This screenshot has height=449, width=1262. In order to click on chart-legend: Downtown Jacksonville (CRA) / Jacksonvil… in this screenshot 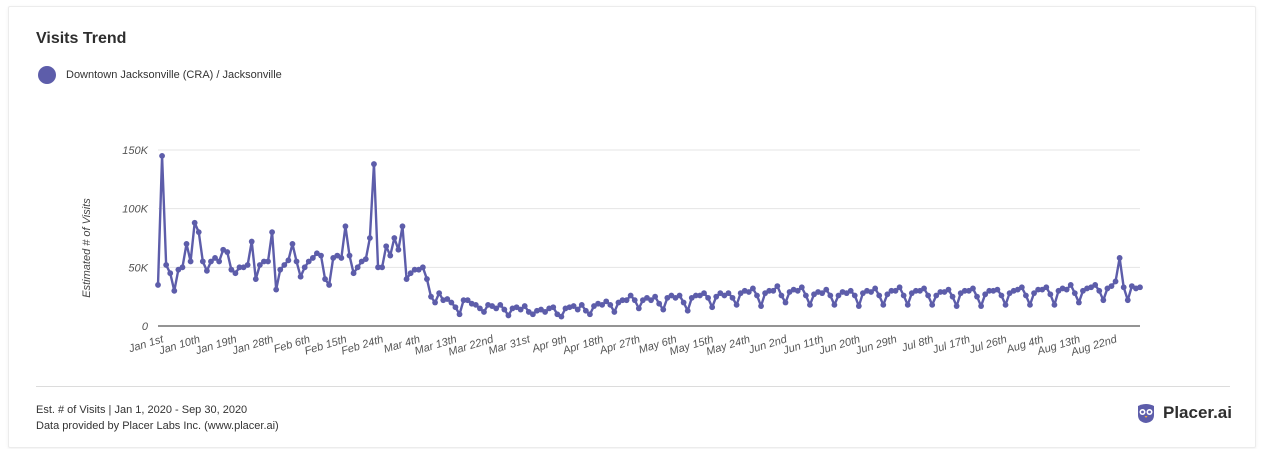, I will do `click(160, 75)`.